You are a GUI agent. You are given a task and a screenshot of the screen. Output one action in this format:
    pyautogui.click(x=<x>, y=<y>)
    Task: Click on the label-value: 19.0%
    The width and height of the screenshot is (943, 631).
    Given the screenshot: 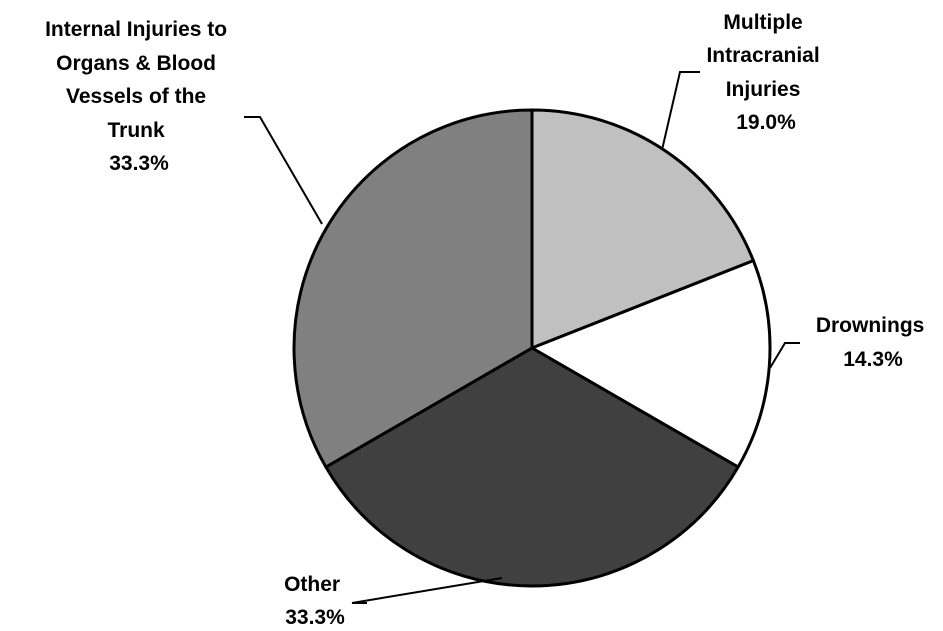 What is the action you would take?
    pyautogui.click(x=766, y=122)
    